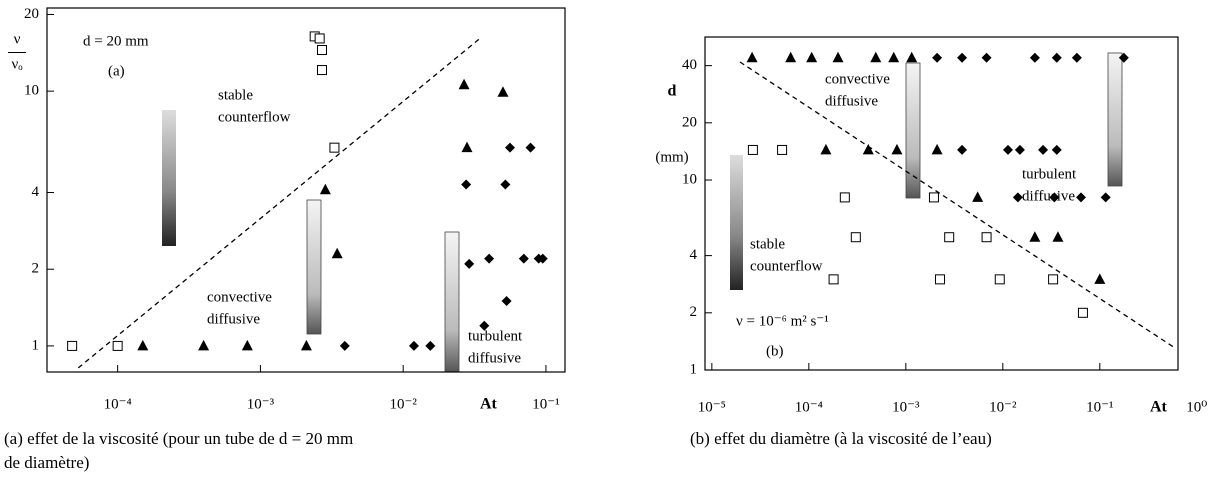  Describe the element at coordinates (694, 255) in the screenshot. I see `y-tick-label: 4` at that location.